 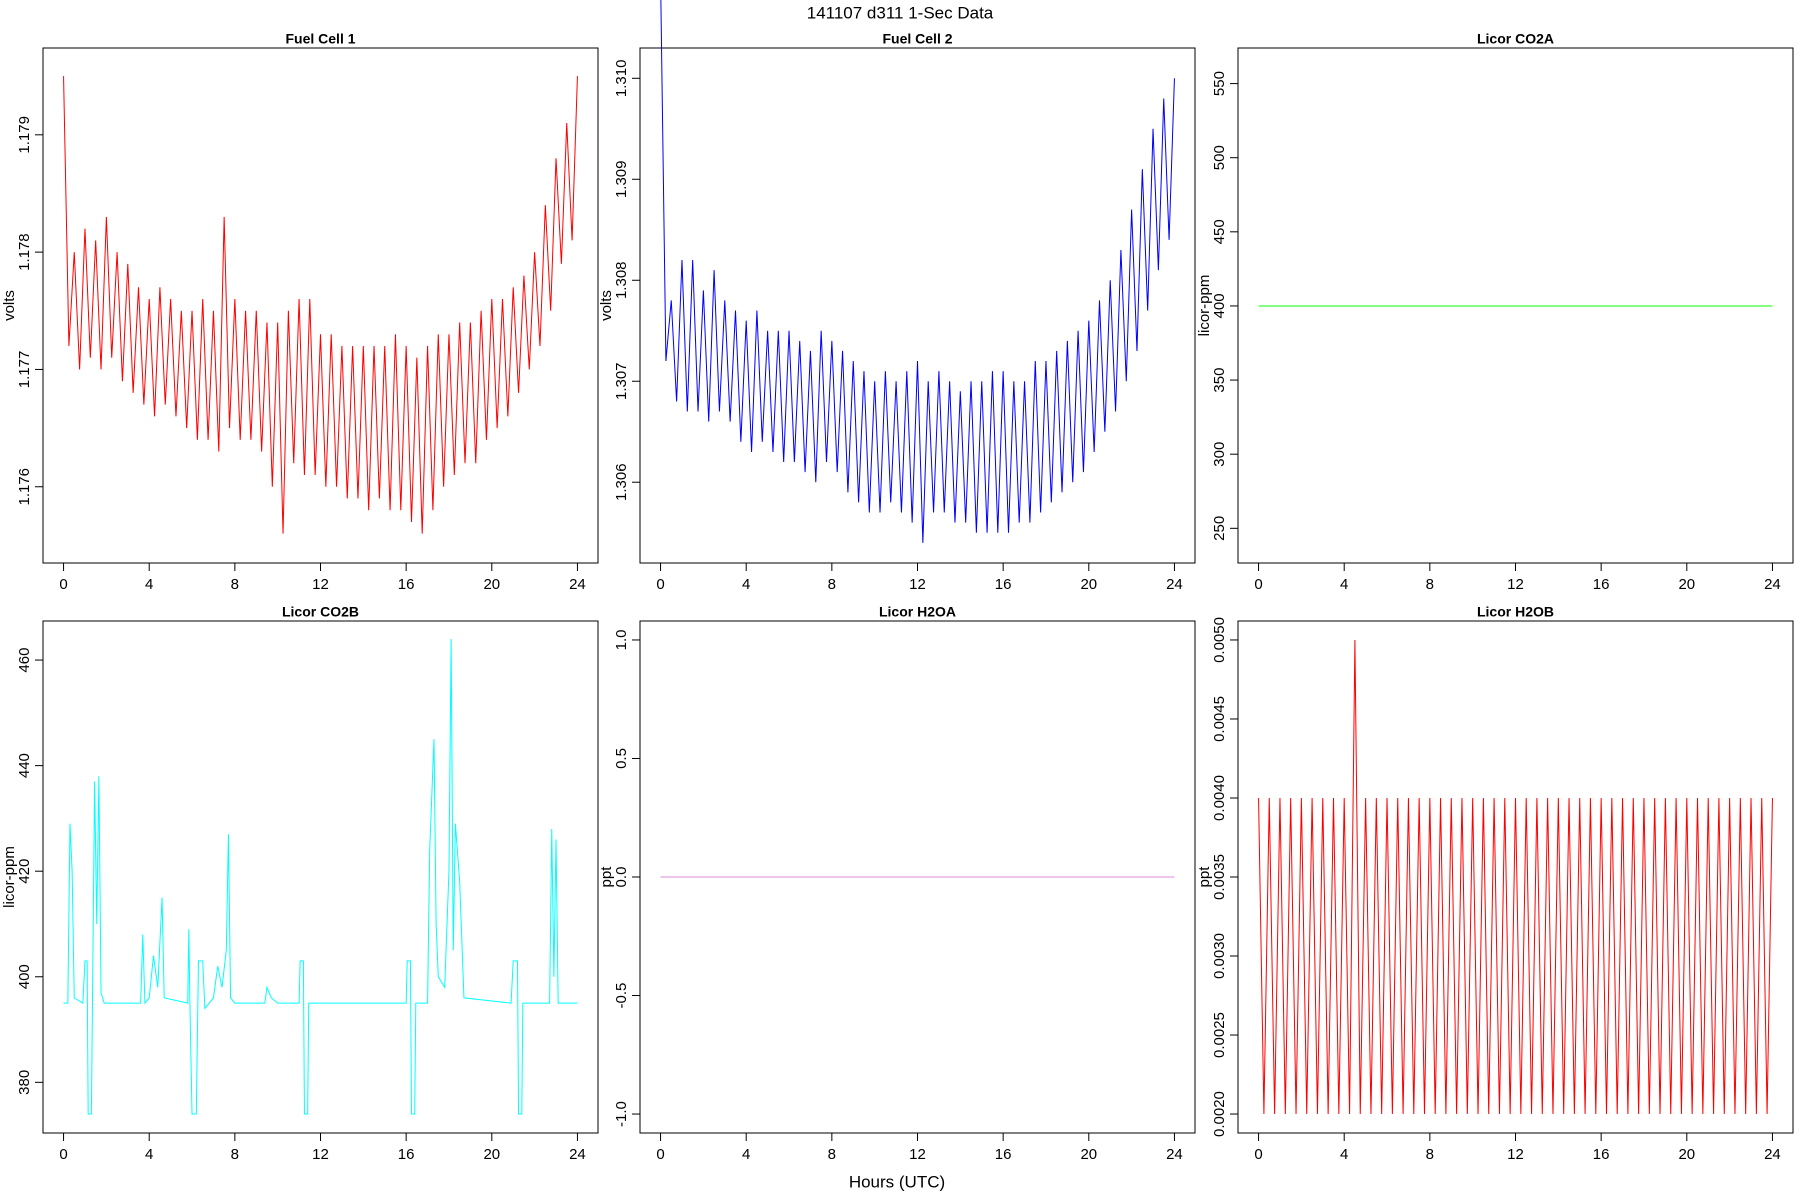 I want to click on y-tick-label: 0.0020, so click(x=1219, y=1114).